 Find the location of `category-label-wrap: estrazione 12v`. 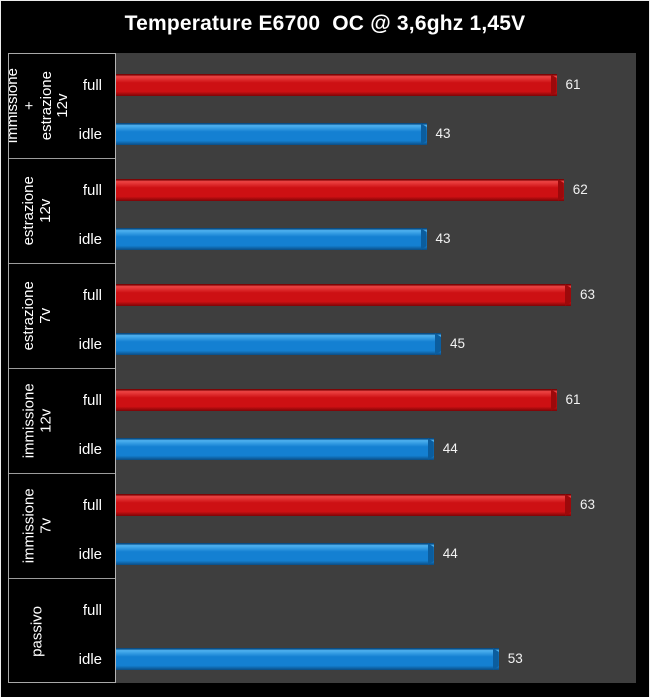

category-label-wrap: estrazione 12v is located at coordinates (38, 211).